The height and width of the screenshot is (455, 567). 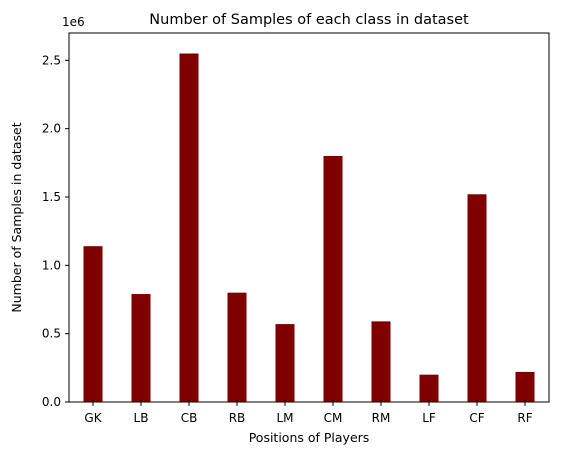 I want to click on bar-cf, so click(x=477, y=298).